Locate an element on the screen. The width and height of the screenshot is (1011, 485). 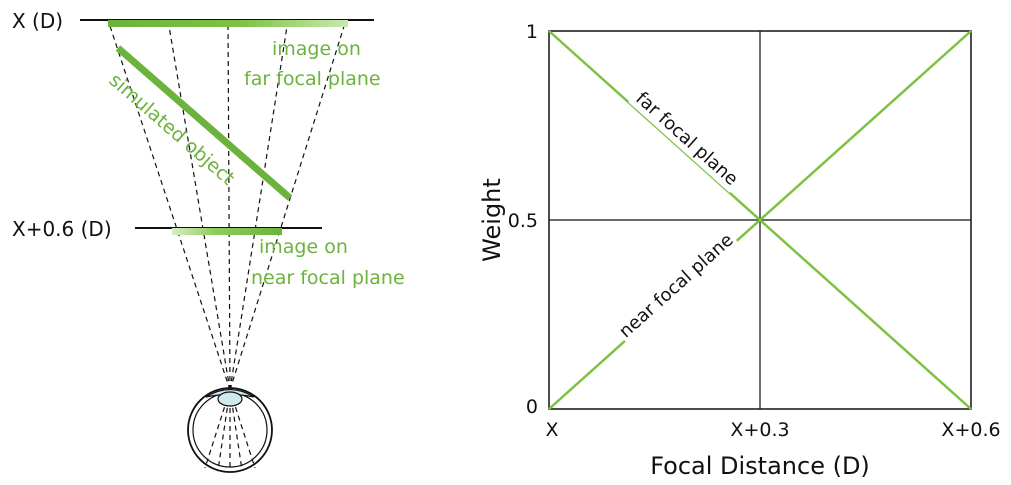
simulated-object is located at coordinates (204, 123).